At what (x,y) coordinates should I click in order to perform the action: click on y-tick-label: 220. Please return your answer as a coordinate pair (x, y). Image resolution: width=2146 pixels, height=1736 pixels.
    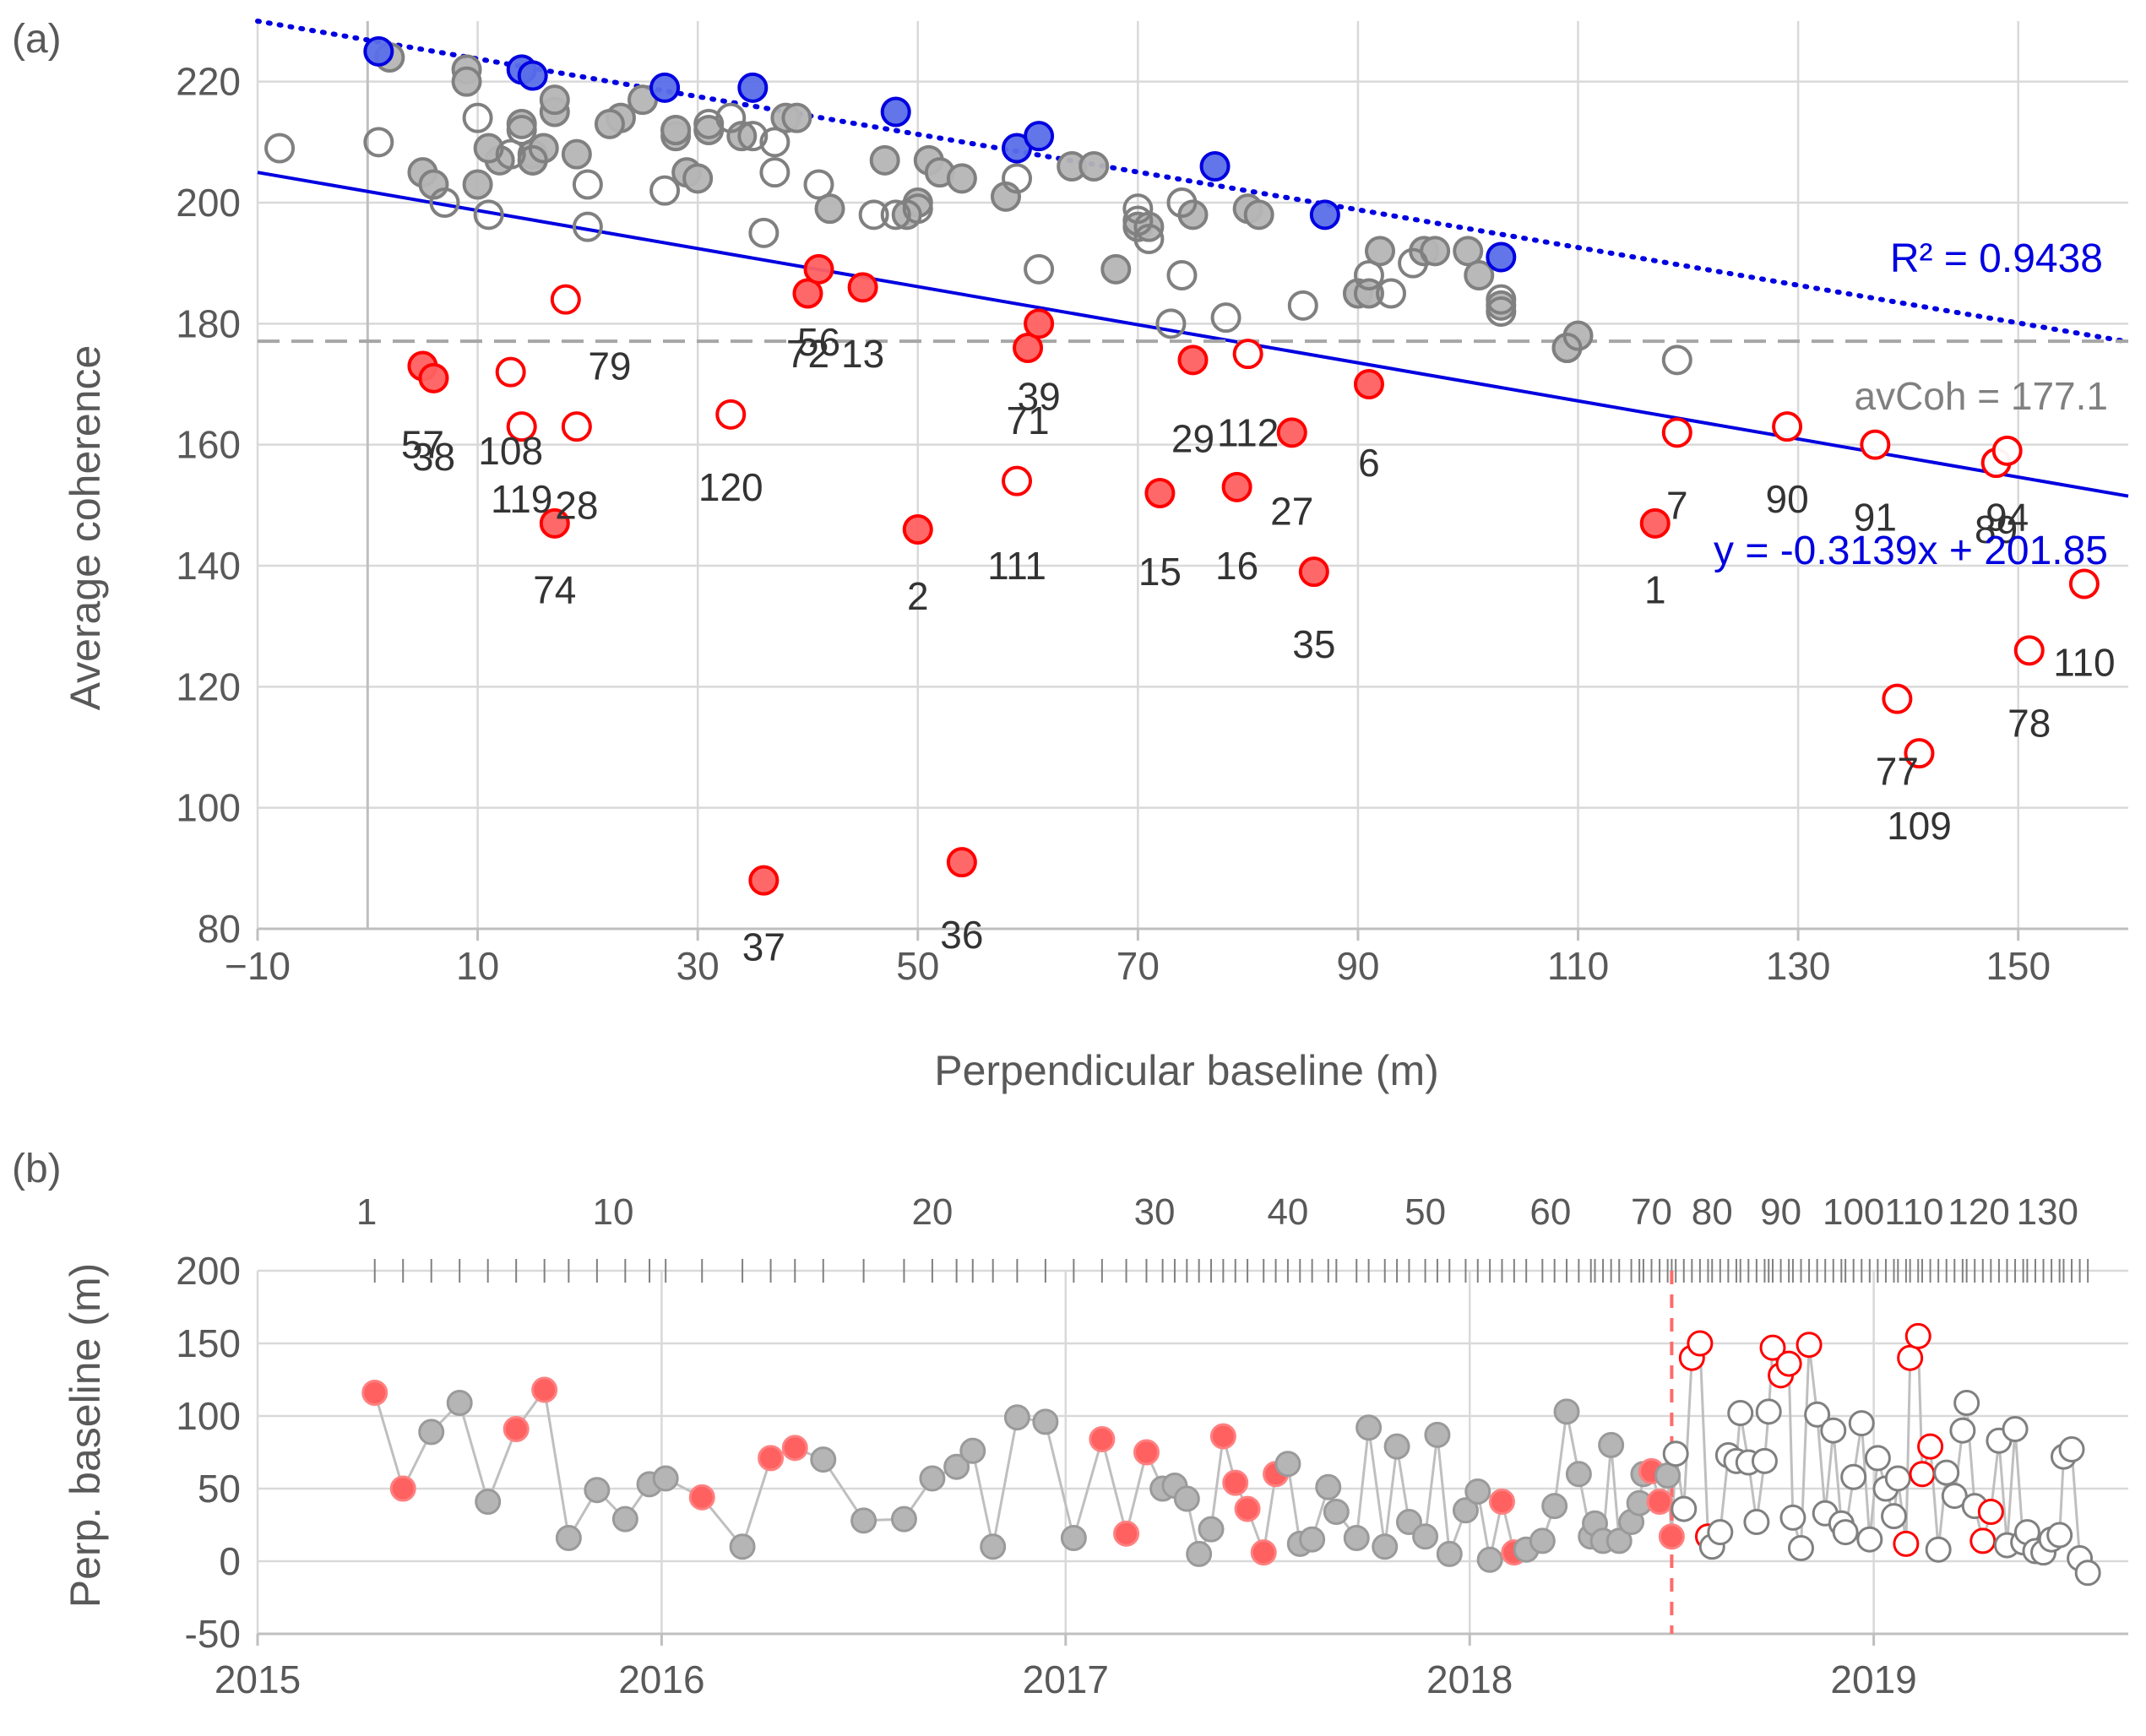
    Looking at the image, I should click on (208, 82).